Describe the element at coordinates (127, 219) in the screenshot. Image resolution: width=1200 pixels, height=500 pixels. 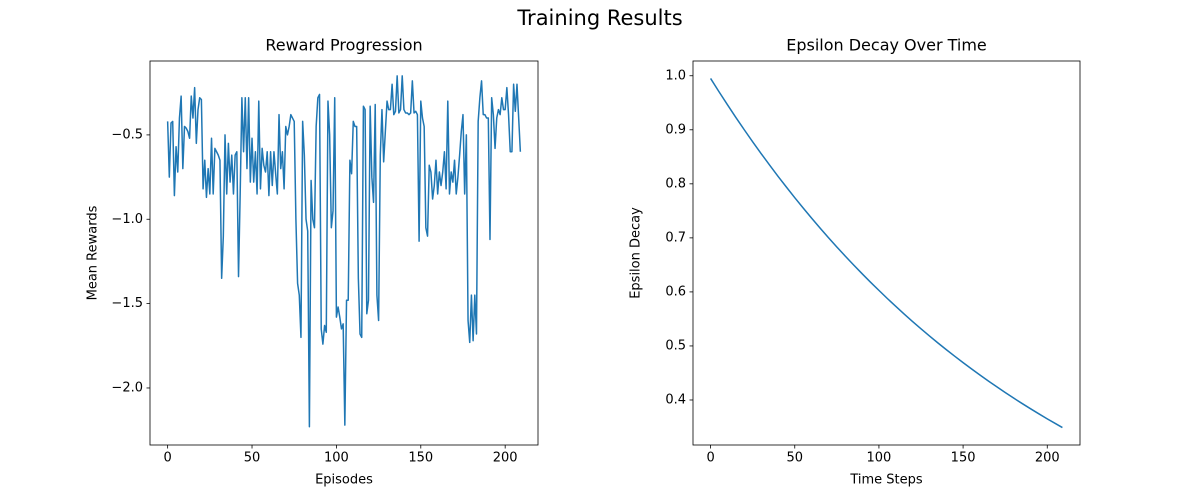
I see `y-tick-label: −1.0` at that location.